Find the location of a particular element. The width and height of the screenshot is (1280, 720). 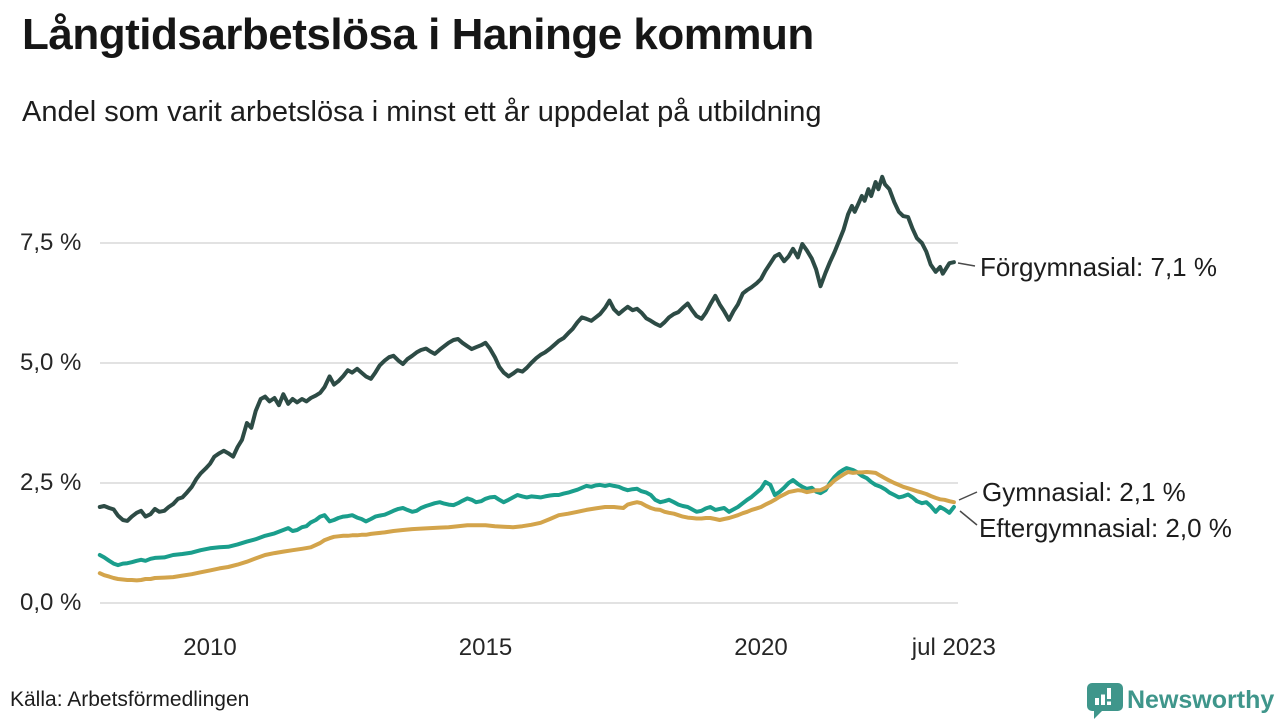

source-credit: Källa: Arbetsförmedlingen is located at coordinates (130, 699).